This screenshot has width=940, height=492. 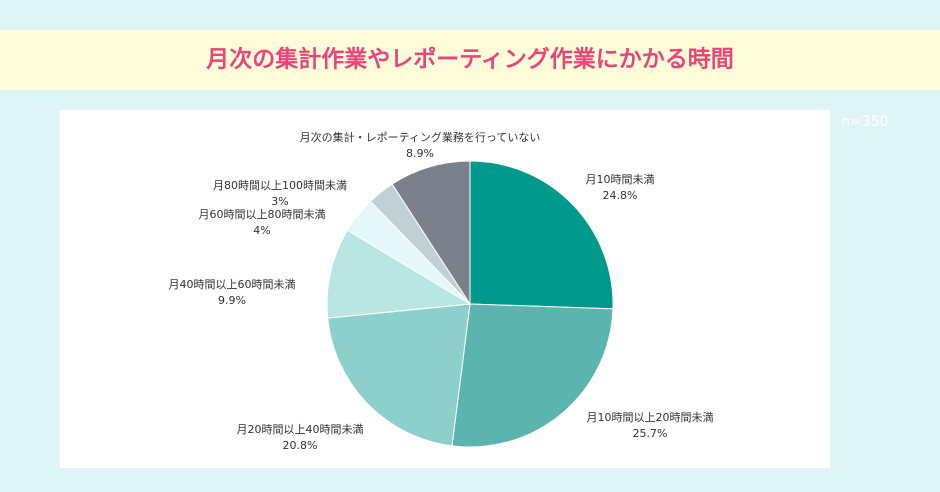 I want to click on value-label: 20.8%, so click(x=300, y=445).